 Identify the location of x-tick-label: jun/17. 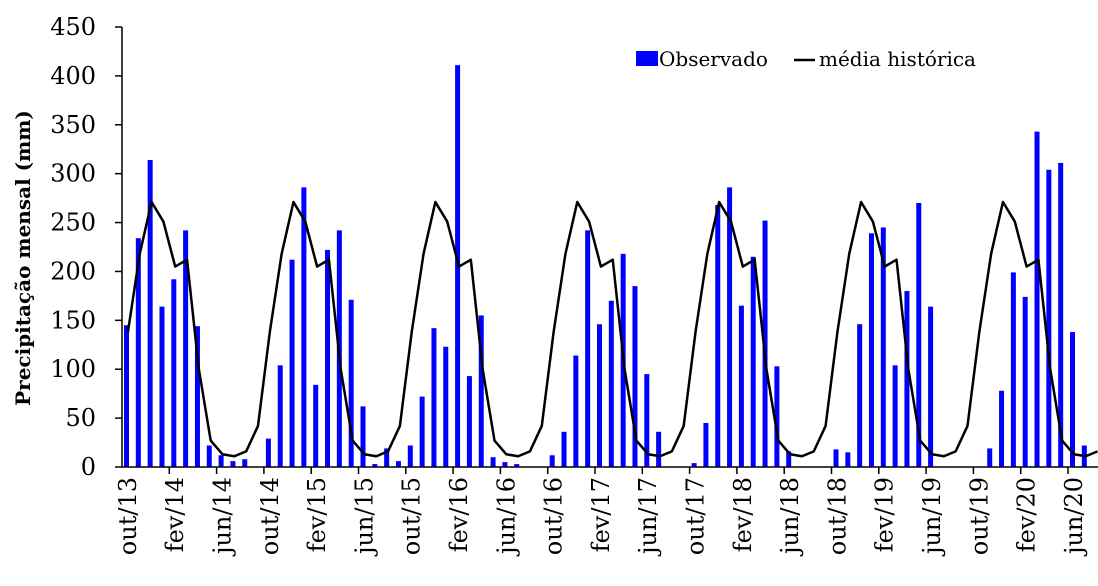
(648, 517).